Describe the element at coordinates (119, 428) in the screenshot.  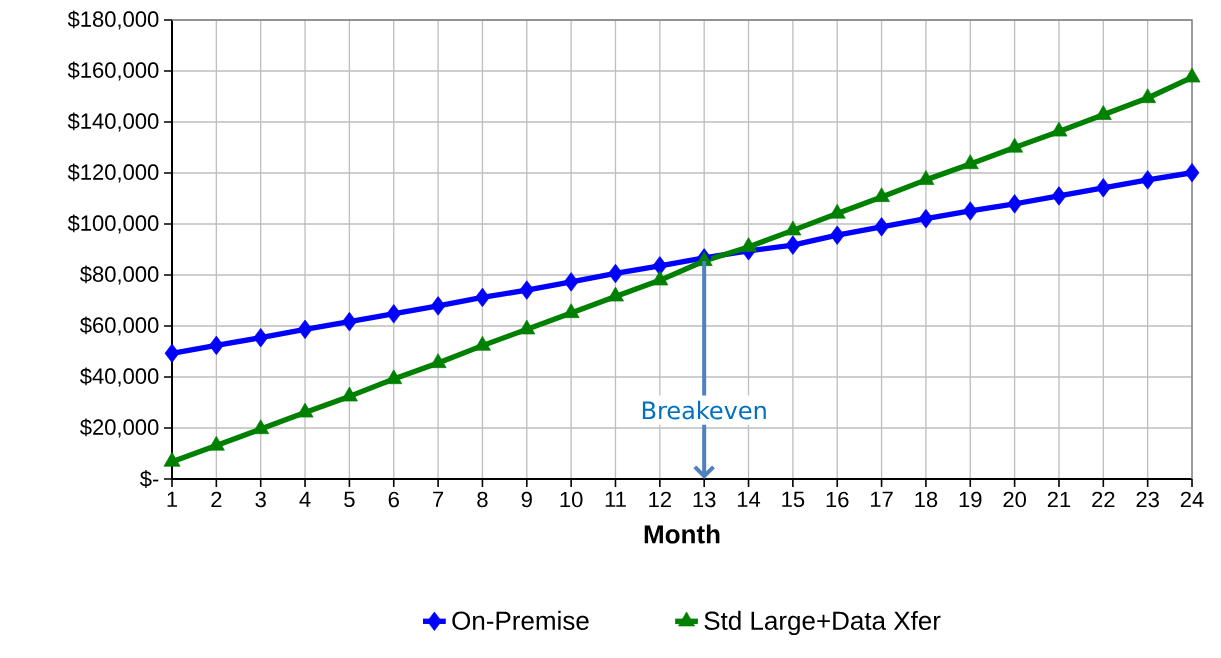
I see `y-tick-label: $20,000` at that location.